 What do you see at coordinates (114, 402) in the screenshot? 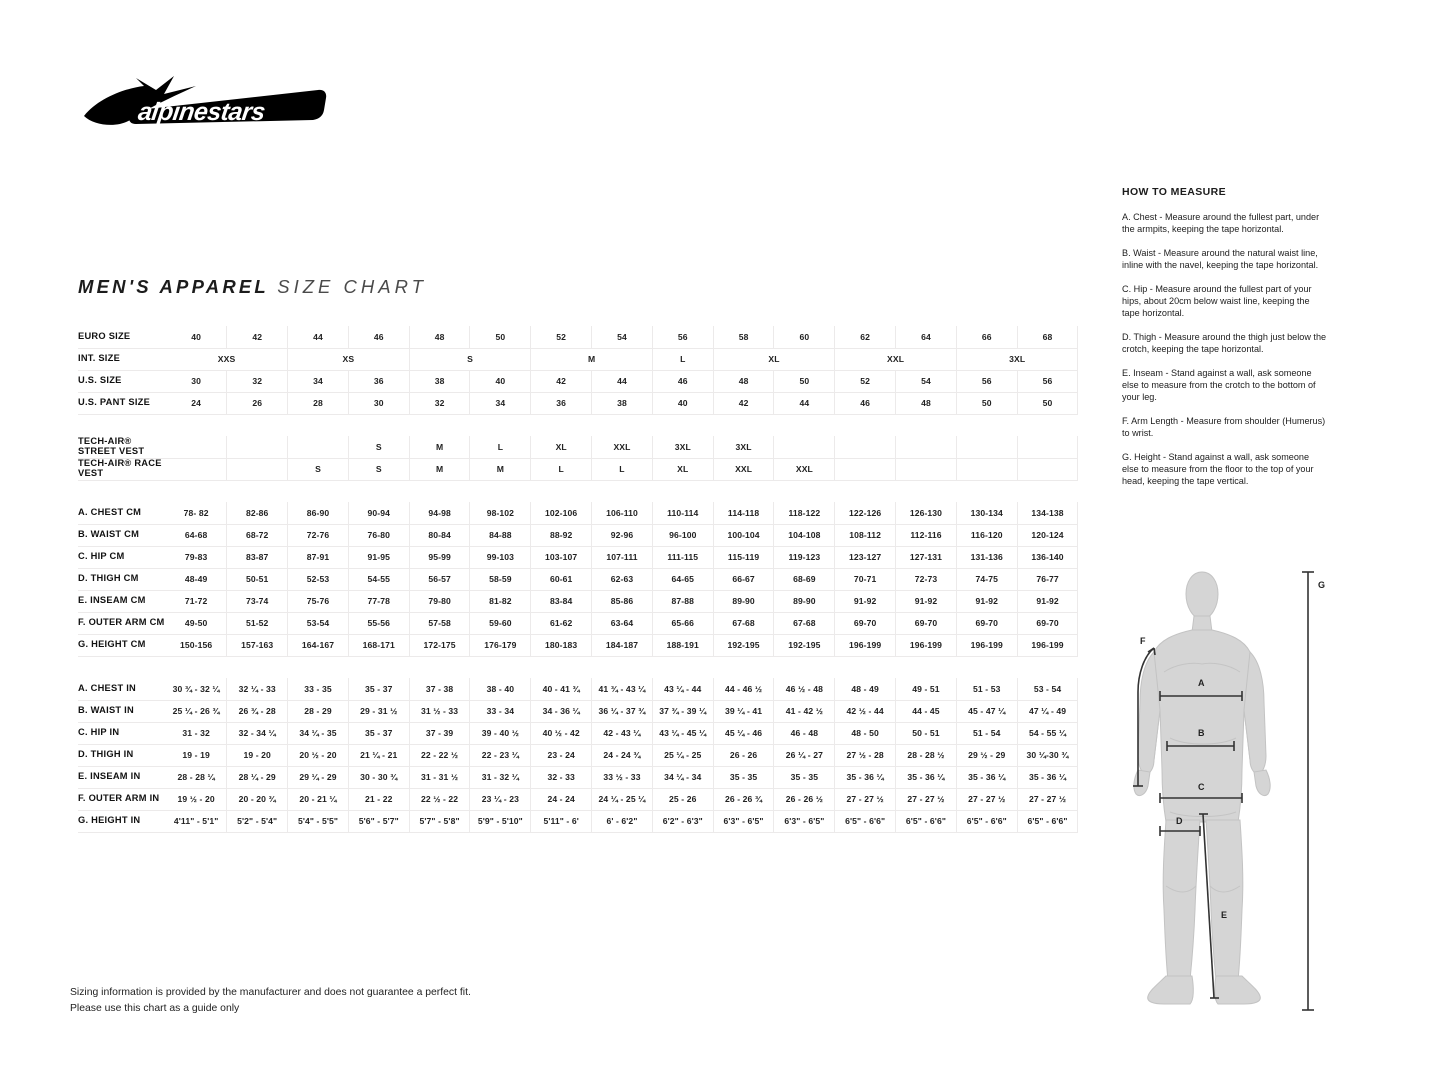
I see `row-label: U.S. PANT SIZE` at bounding box center [114, 402].